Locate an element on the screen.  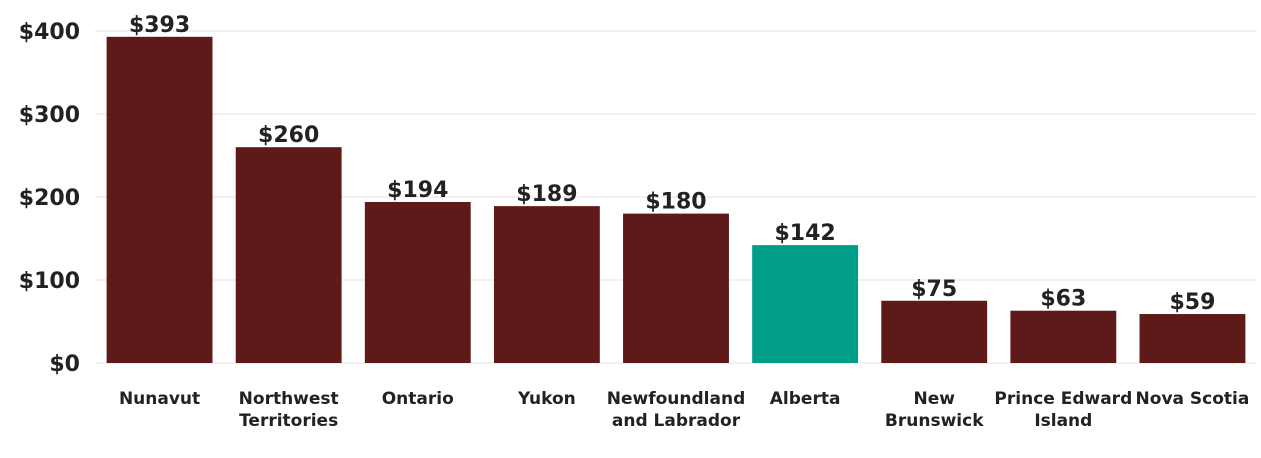
y-tick-label: $200 is located at coordinates (49, 198).